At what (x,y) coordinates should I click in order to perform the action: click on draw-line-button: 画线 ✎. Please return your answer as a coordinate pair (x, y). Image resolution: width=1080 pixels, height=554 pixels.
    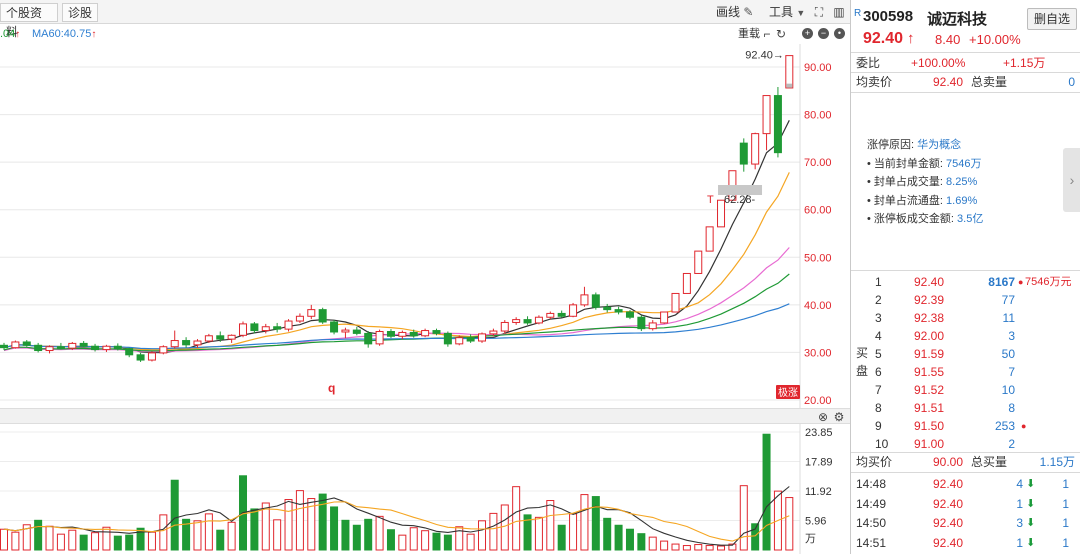
    Looking at the image, I should click on (734, 12).